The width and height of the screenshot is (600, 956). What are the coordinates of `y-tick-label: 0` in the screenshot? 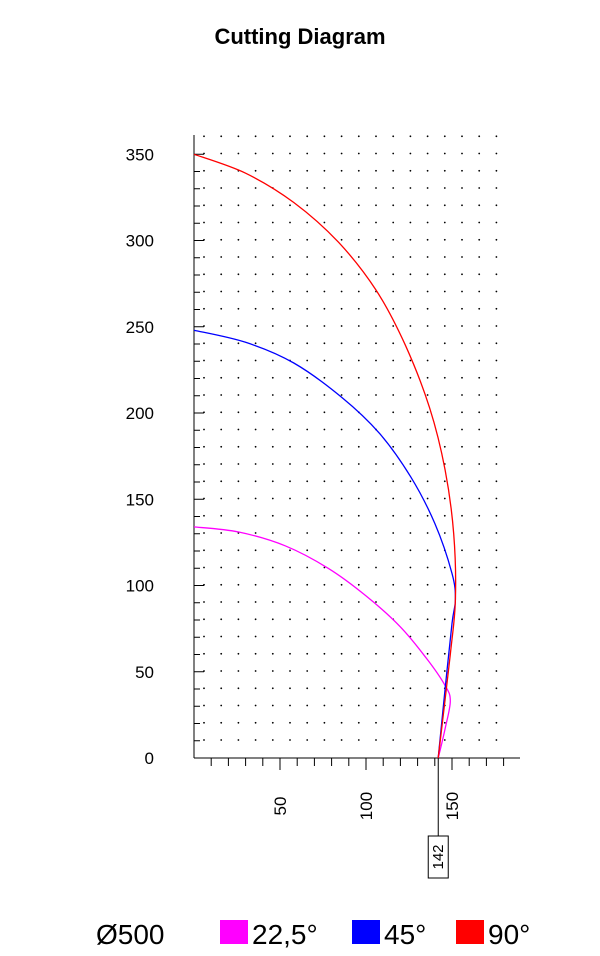 It's located at (149, 758).